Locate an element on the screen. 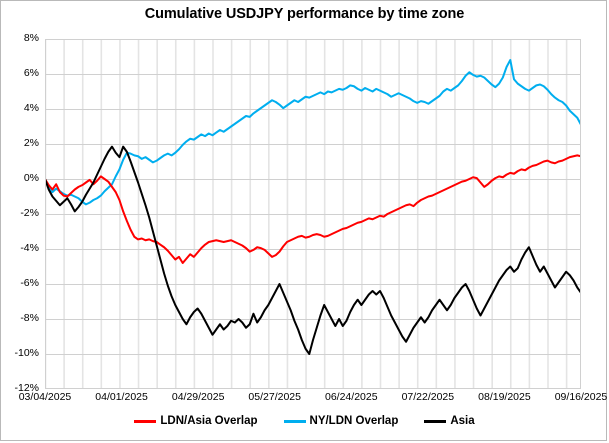  x-axis-tick-label: 06/24/2025 is located at coordinates (351, 397).